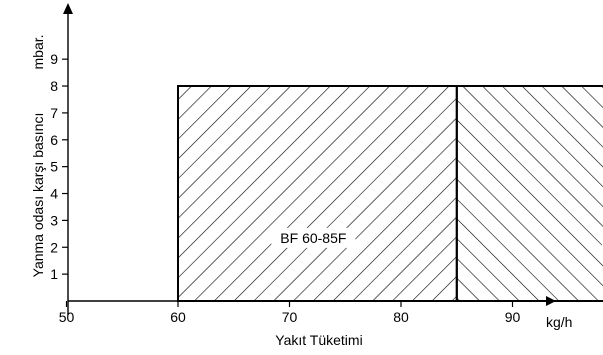  I want to click on y-tick-label: 3, so click(54, 220).